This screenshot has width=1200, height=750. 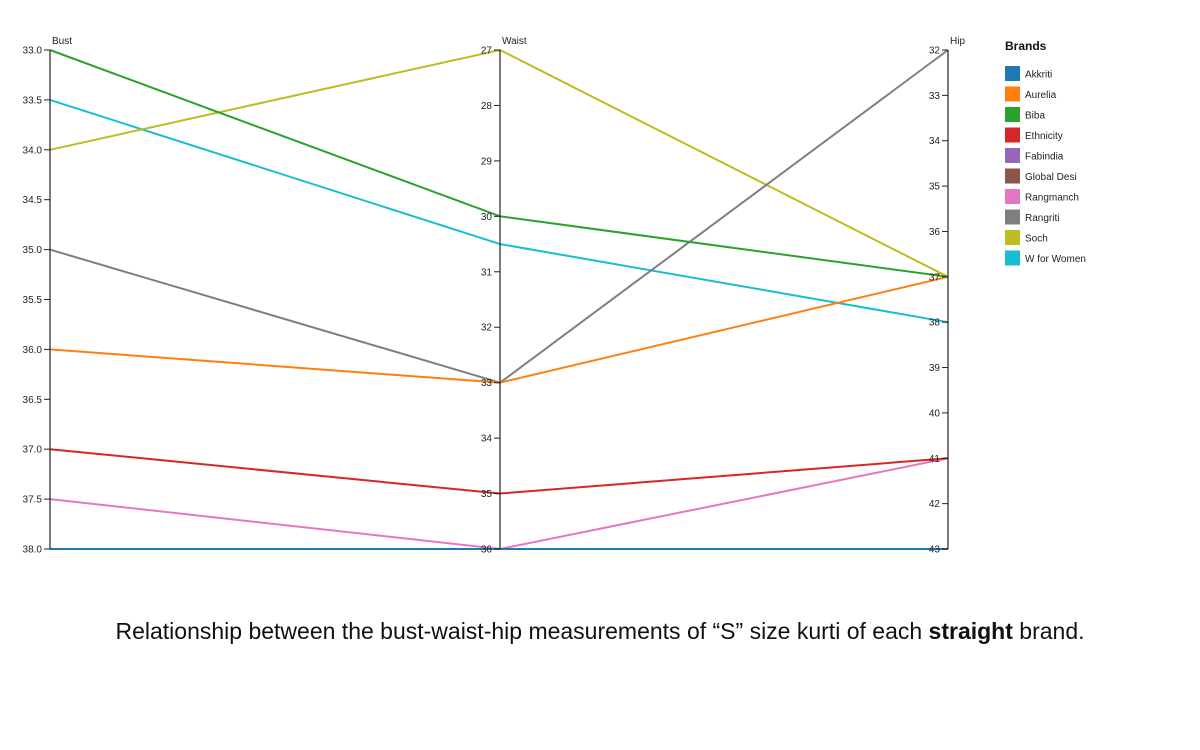 What do you see at coordinates (947, 296) in the screenshot?
I see `axis-hip: 32 33 34 35 36 37 38 39 40 41 42 43 Hip` at bounding box center [947, 296].